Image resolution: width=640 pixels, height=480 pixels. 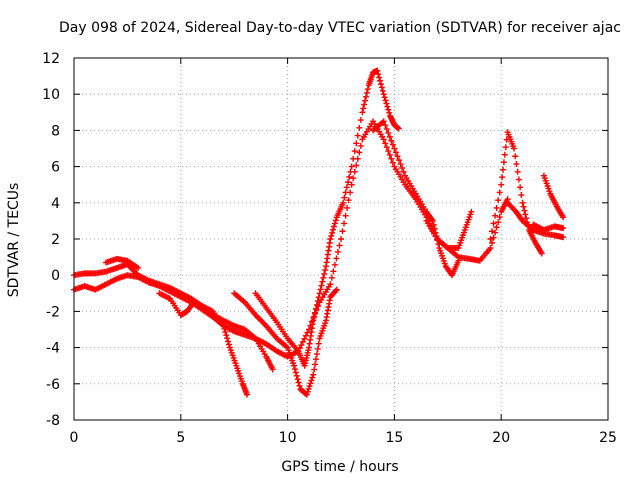 I want to click on y-tick-label: 6, so click(x=55, y=168).